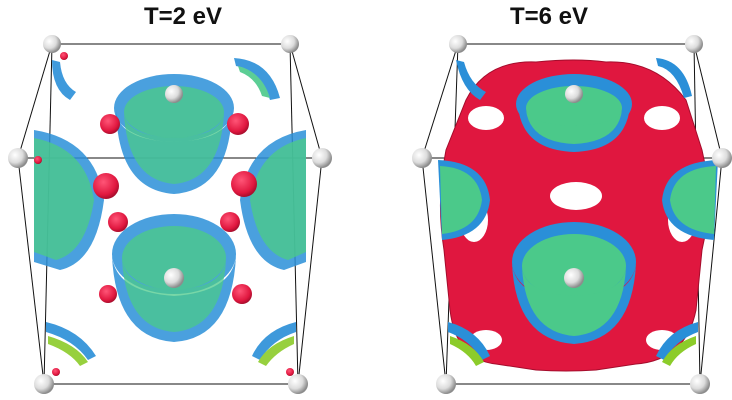  What do you see at coordinates (183, 16) in the screenshot?
I see `panel-title-t2: T=2 eV` at bounding box center [183, 16].